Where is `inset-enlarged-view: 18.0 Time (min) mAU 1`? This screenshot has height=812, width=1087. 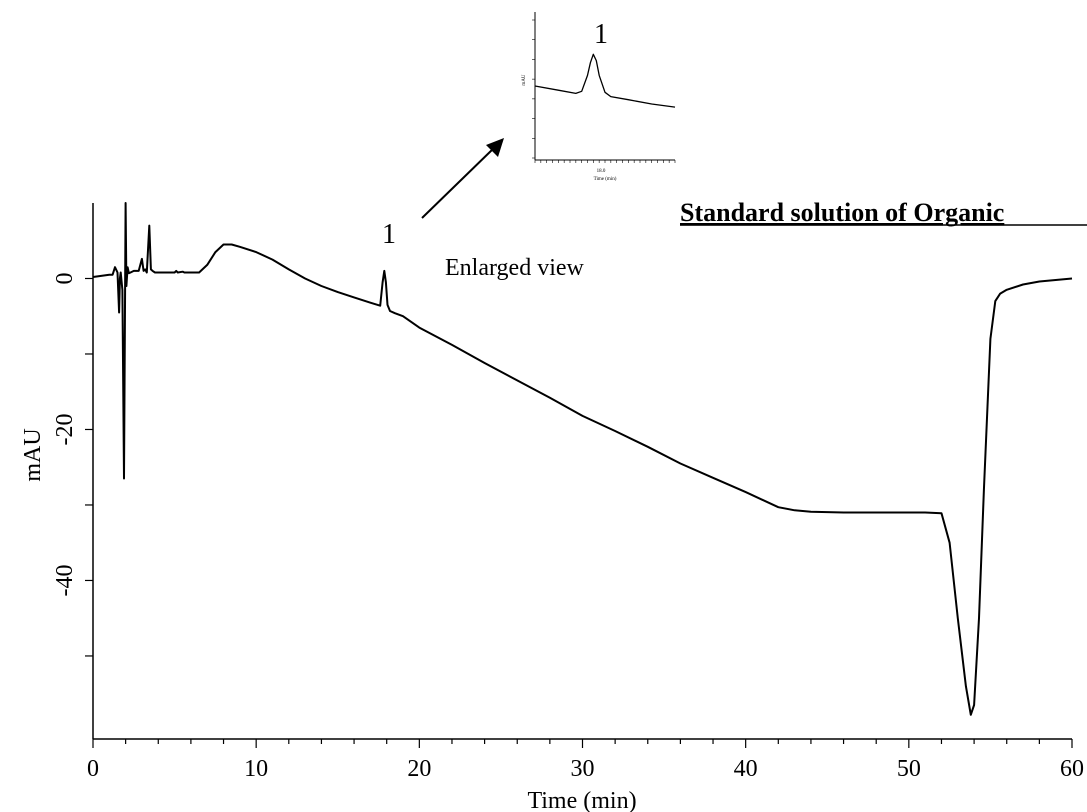
inset-enlarged-view: 18.0 Time (min) mAU 1 is located at coordinates (599, 97).